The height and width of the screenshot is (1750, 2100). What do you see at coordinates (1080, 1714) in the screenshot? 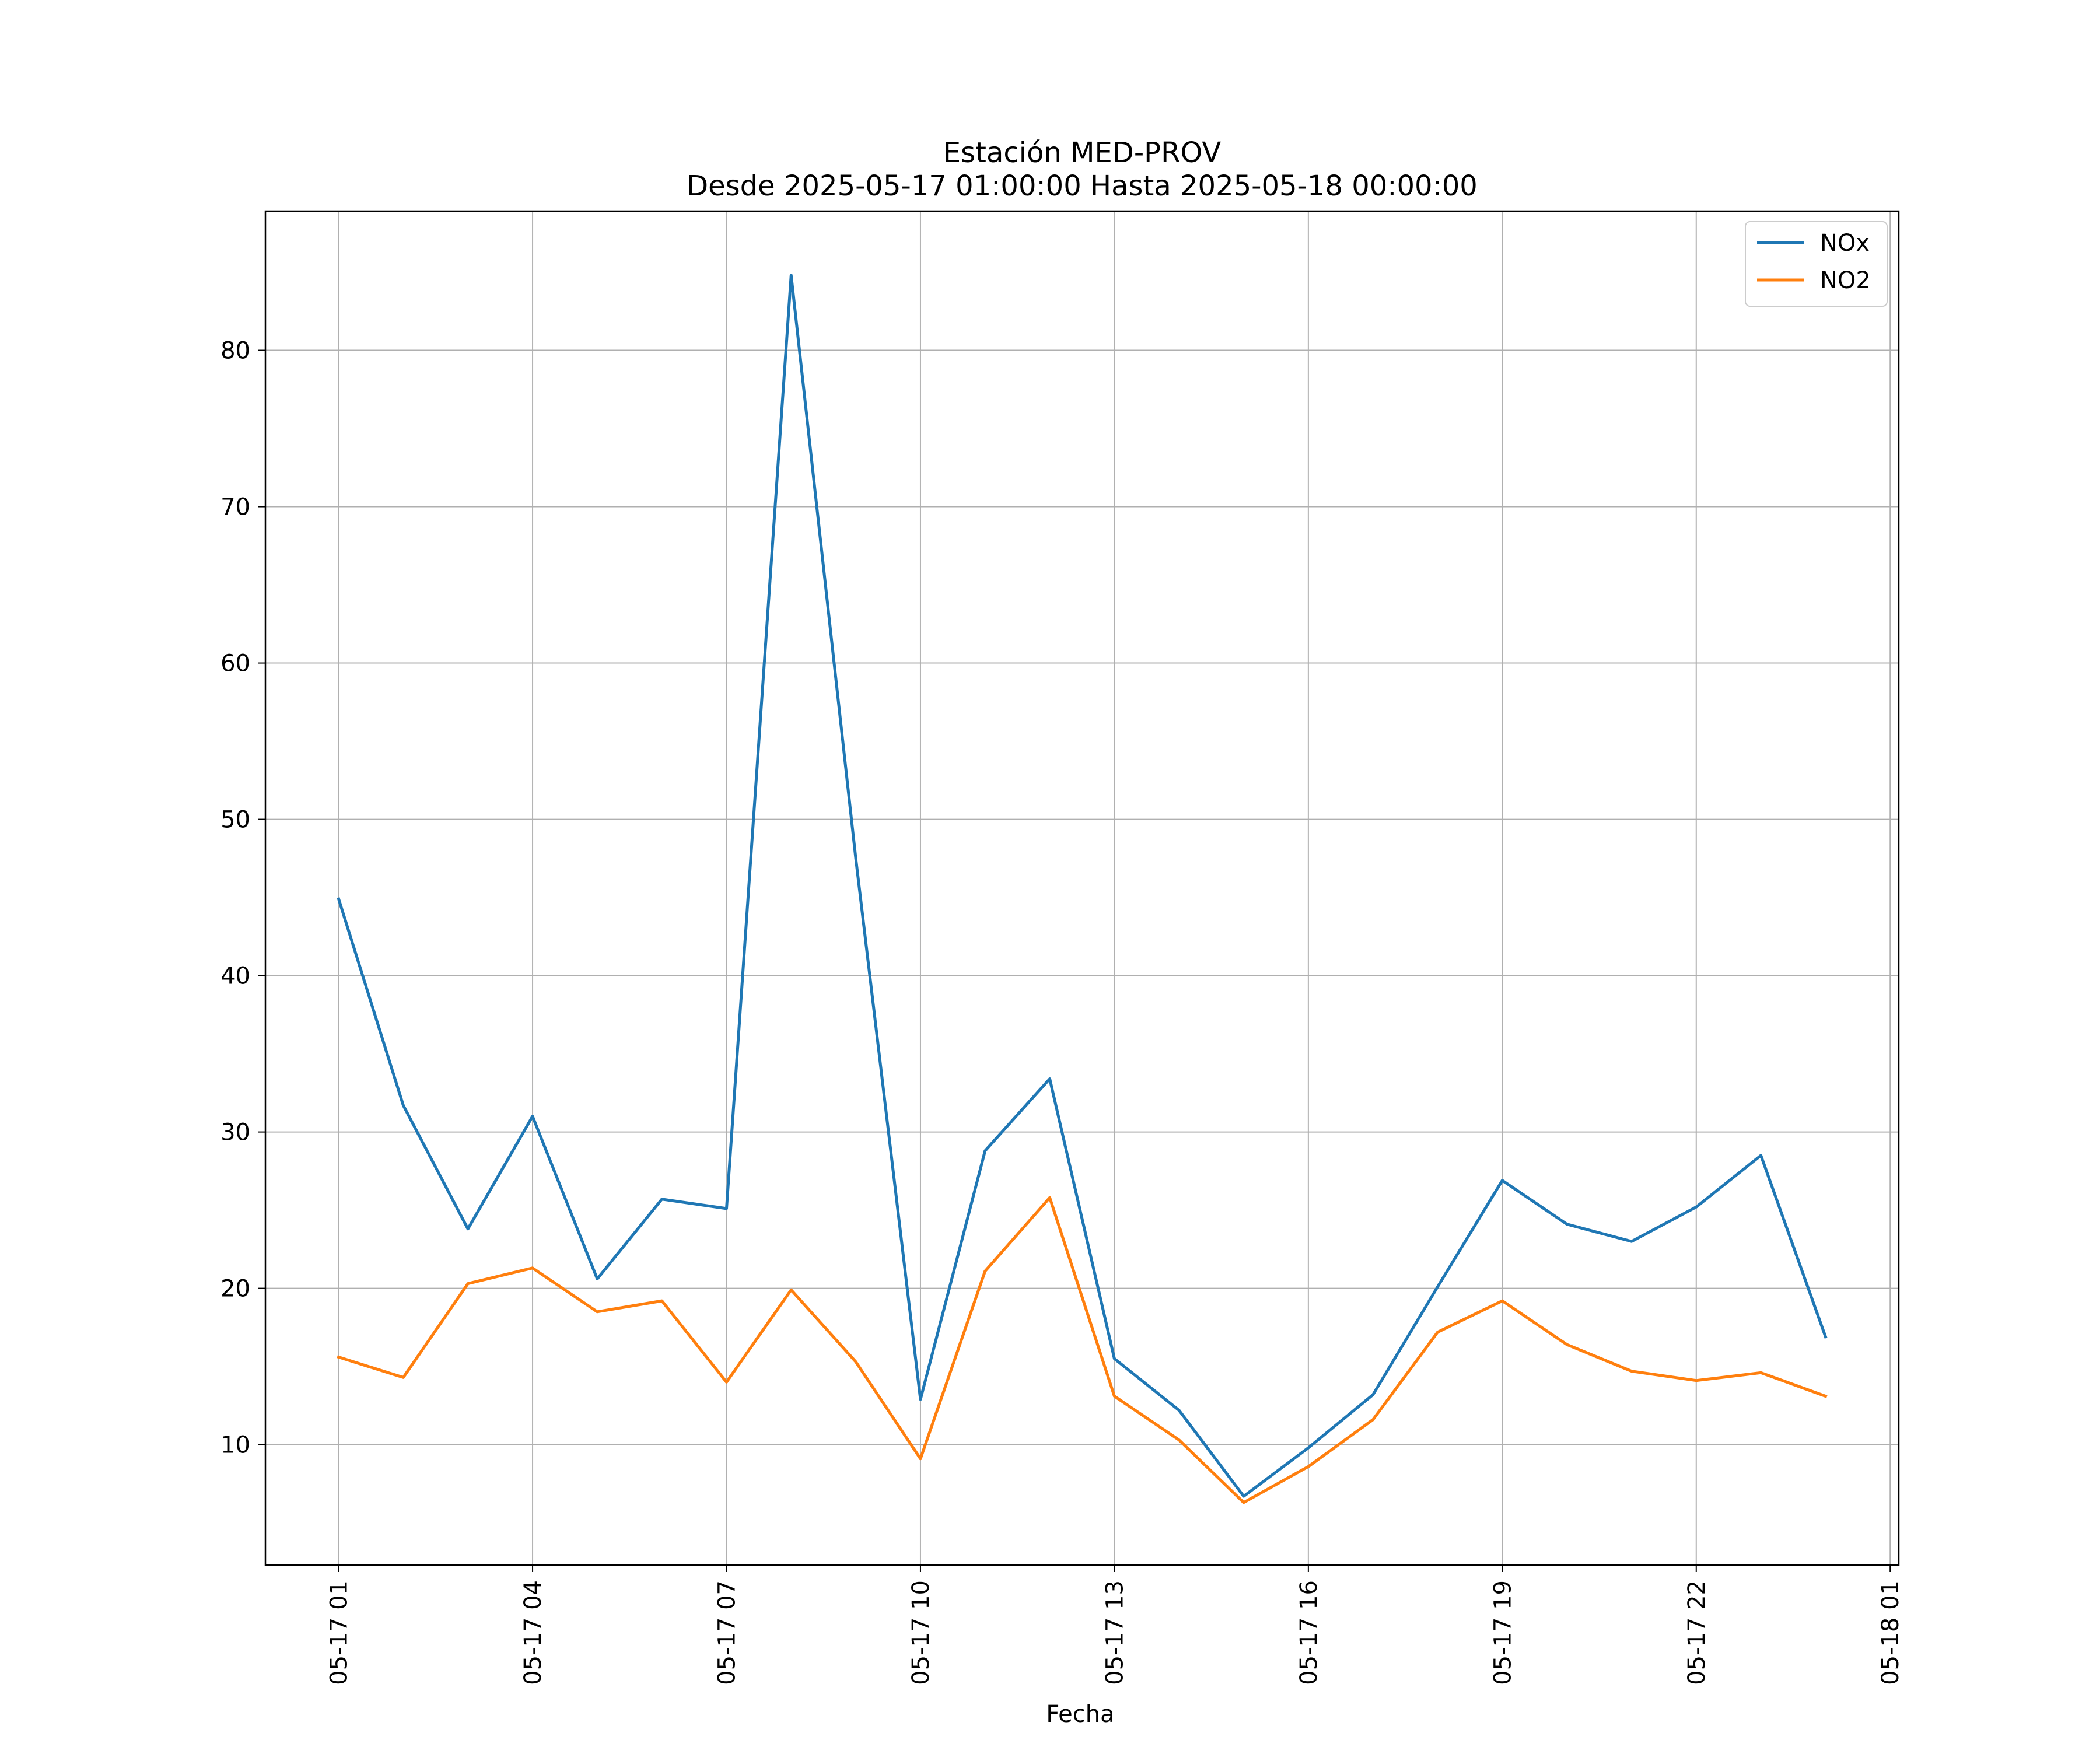
I see `x-axis-label: Fecha` at bounding box center [1080, 1714].